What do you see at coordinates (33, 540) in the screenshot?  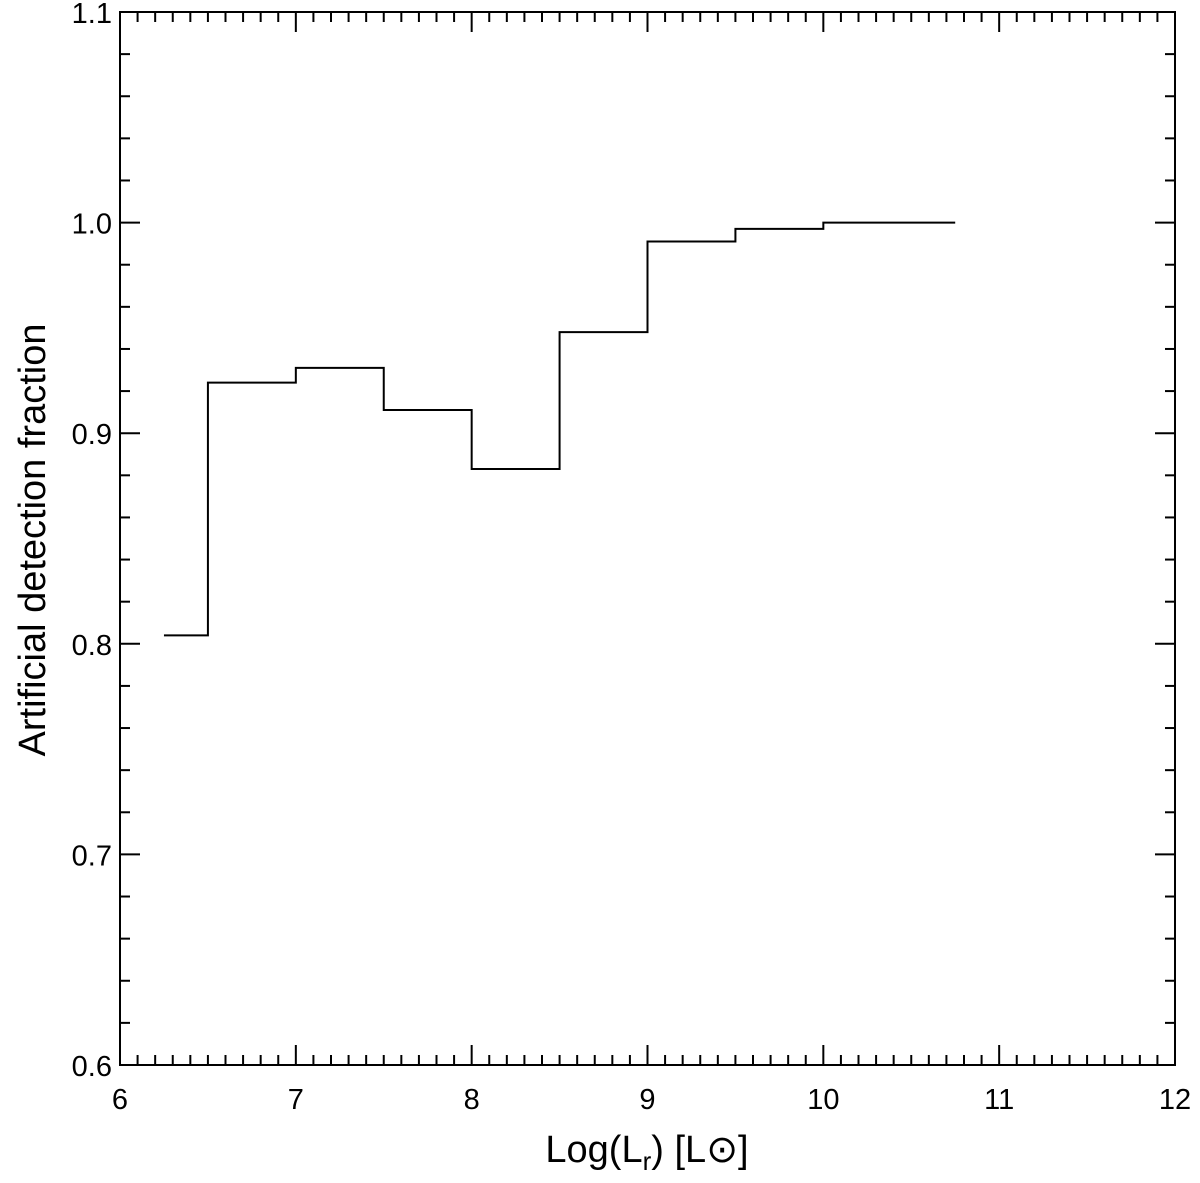 I see `y-axis-title: Artificial detection fraction` at bounding box center [33, 540].